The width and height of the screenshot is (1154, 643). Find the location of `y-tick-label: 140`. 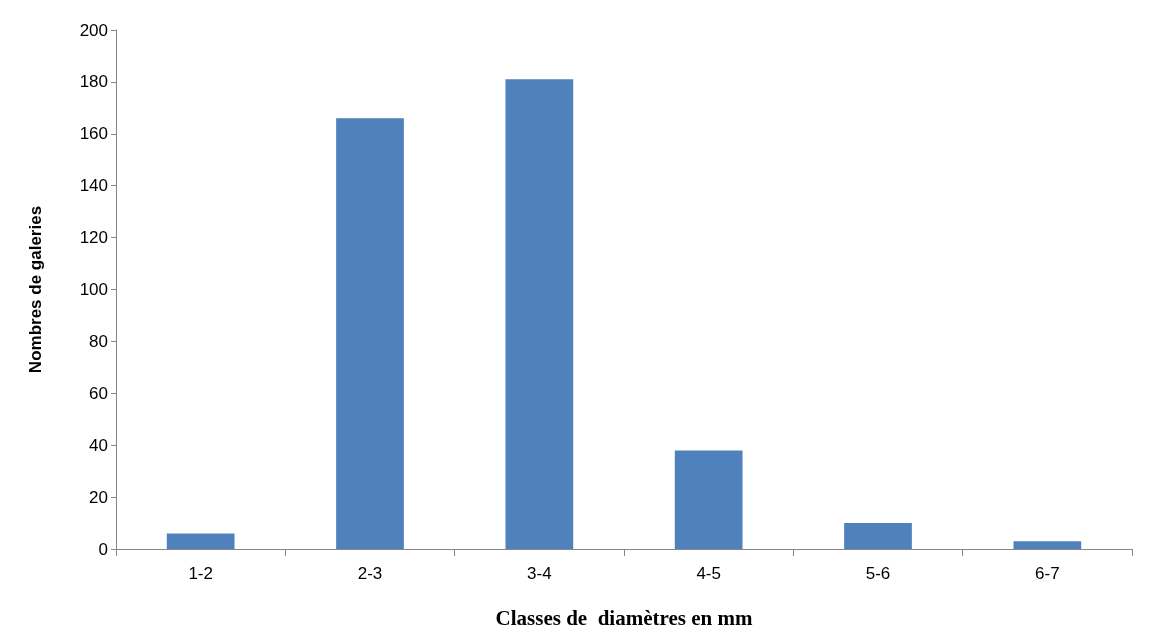

y-tick-label: 140 is located at coordinates (93, 186).